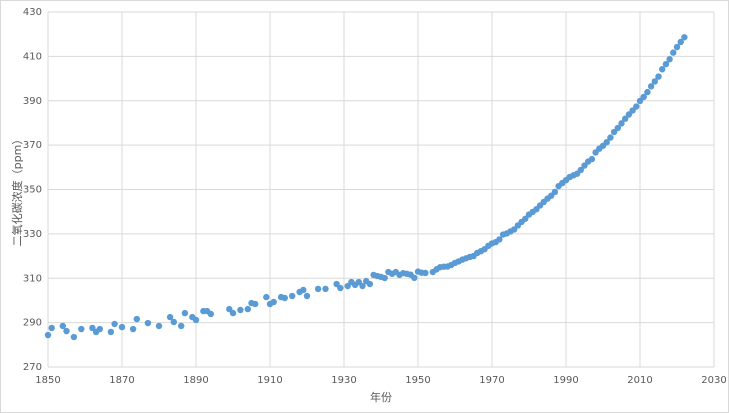 The height and width of the screenshot is (413, 729). I want to click on x-tick-label: 1930, so click(343, 380).